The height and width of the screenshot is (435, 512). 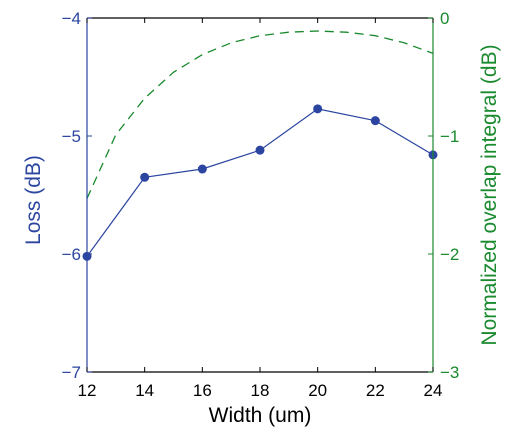 What do you see at coordinates (317, 390) in the screenshot?
I see `x-tick-label: 20` at bounding box center [317, 390].